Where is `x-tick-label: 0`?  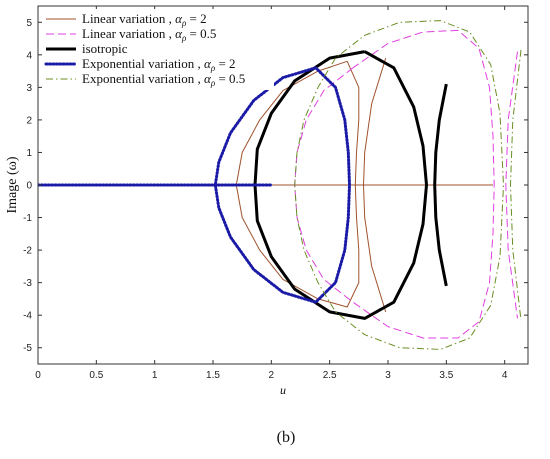
x-tick-label: 0 is located at coordinates (38, 375).